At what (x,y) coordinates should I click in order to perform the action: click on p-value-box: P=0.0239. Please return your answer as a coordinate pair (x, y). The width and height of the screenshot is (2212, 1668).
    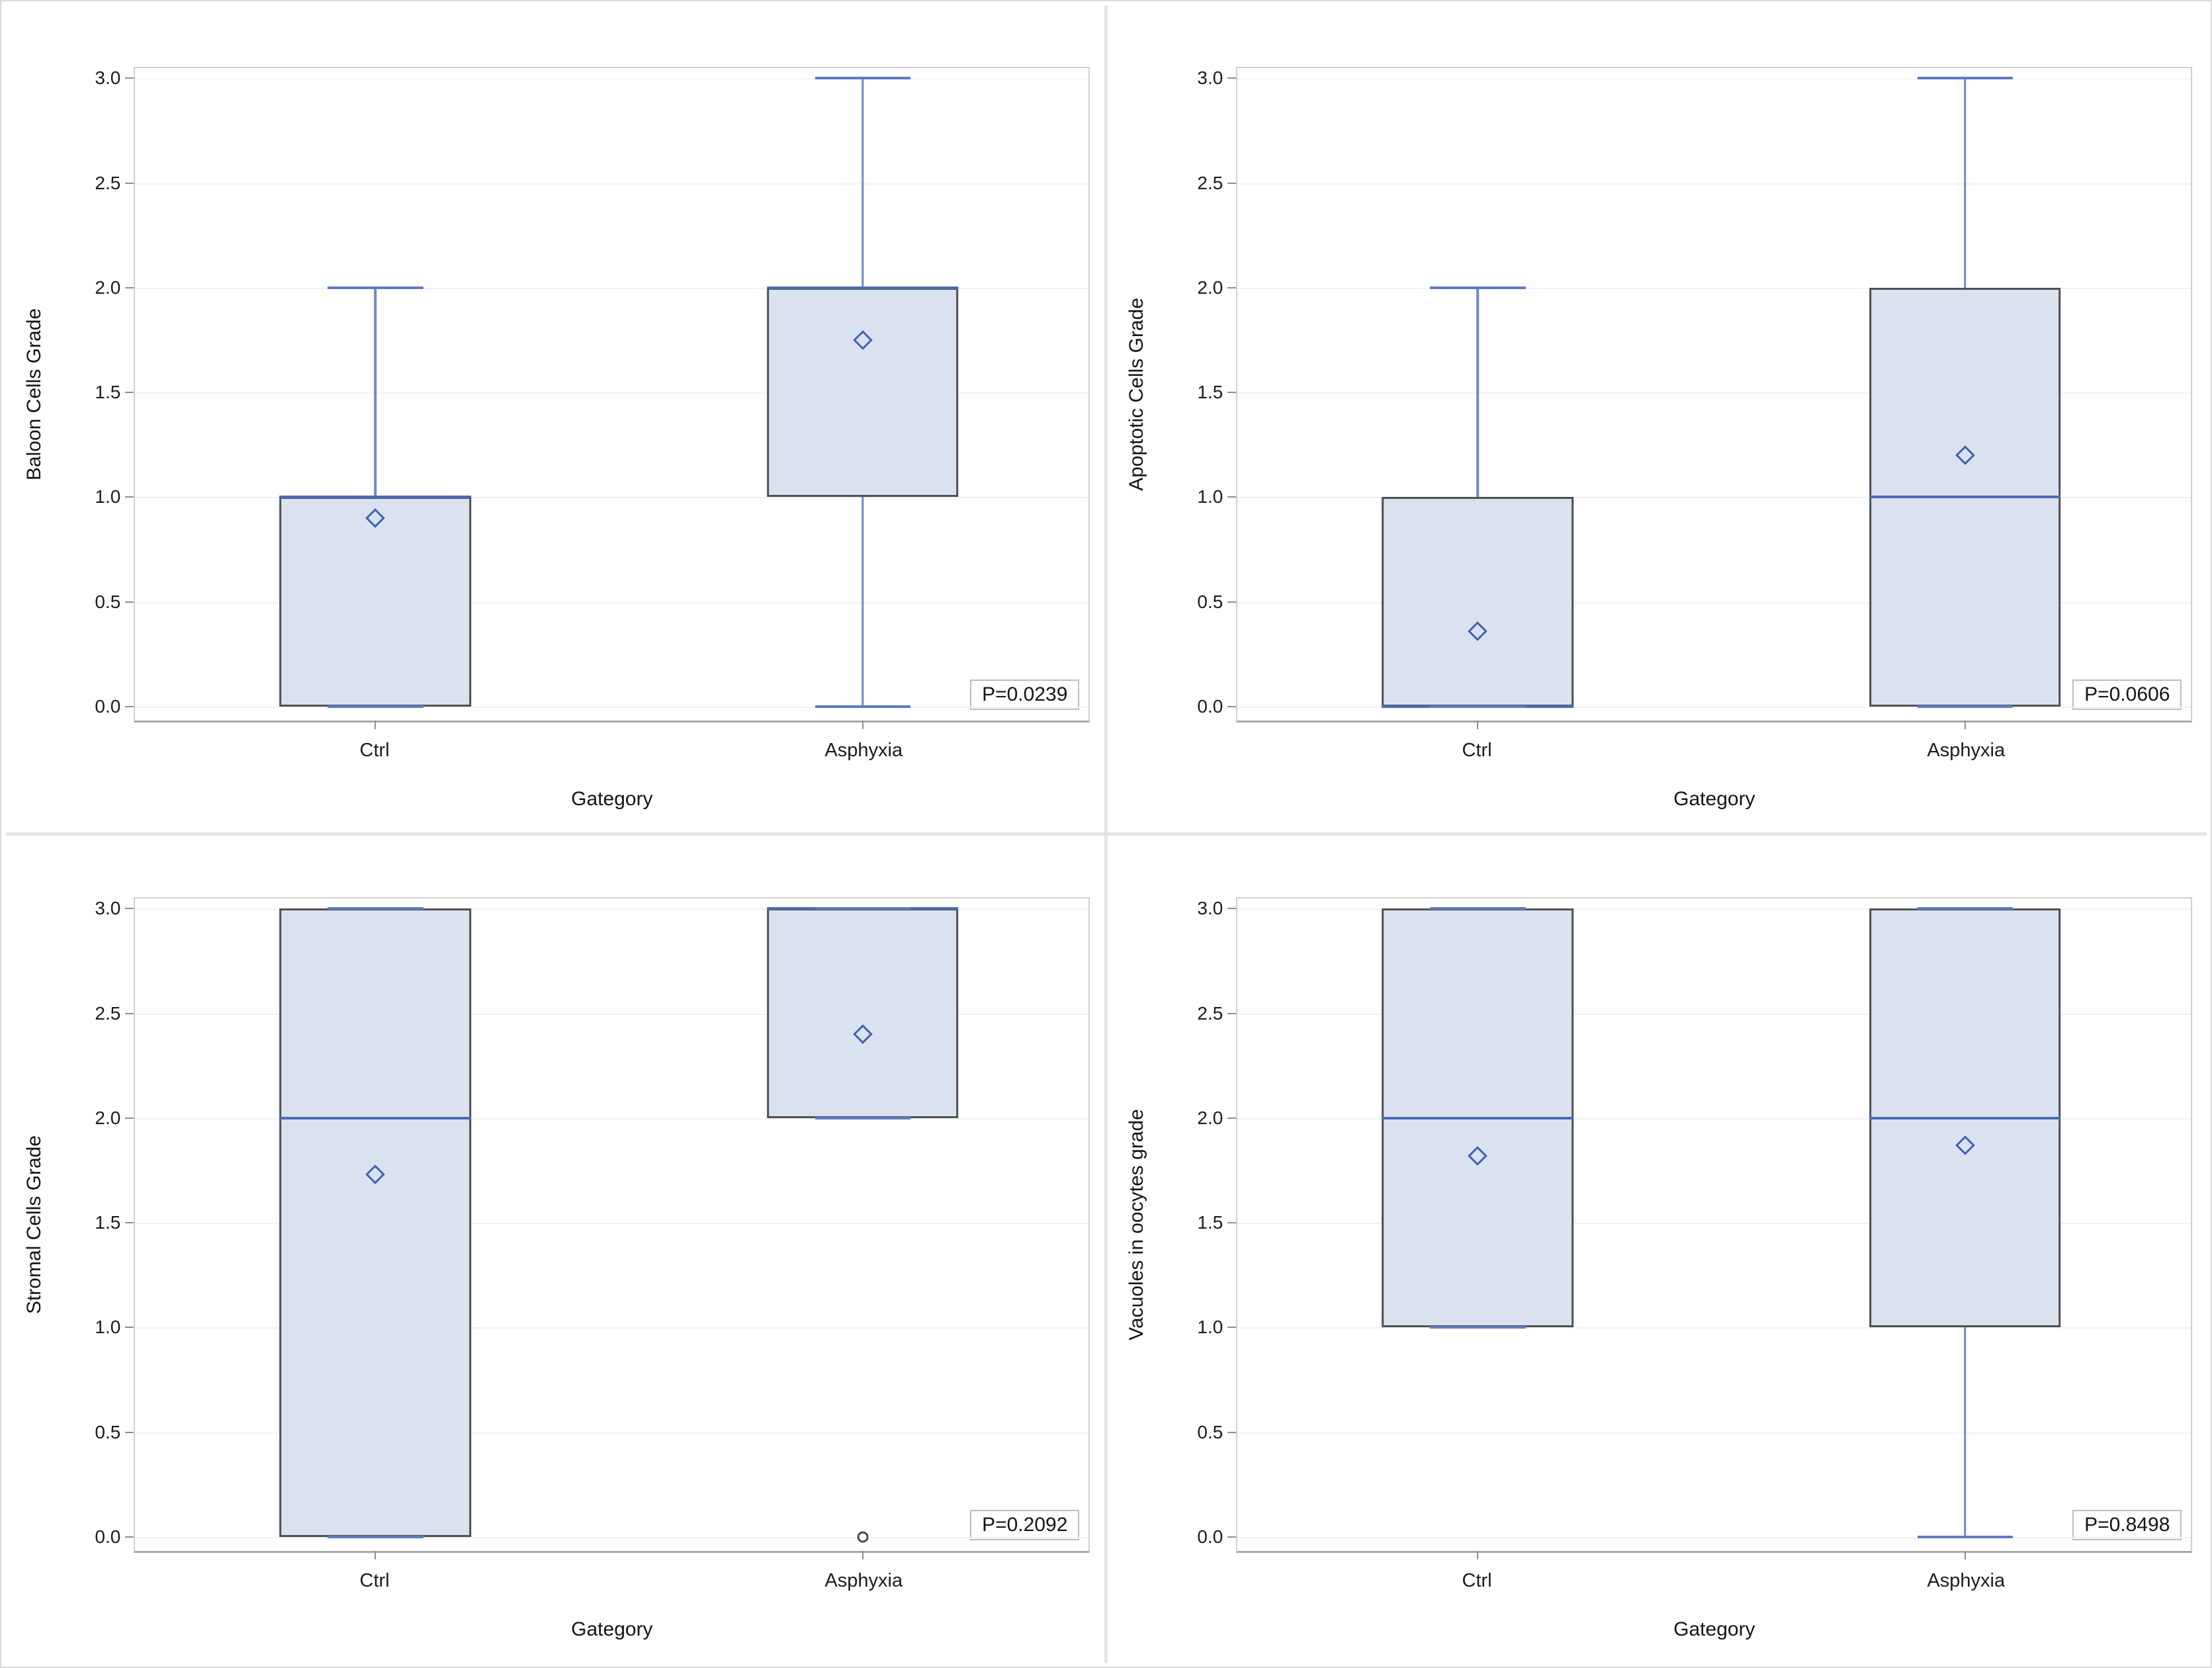
    Looking at the image, I should click on (1025, 694).